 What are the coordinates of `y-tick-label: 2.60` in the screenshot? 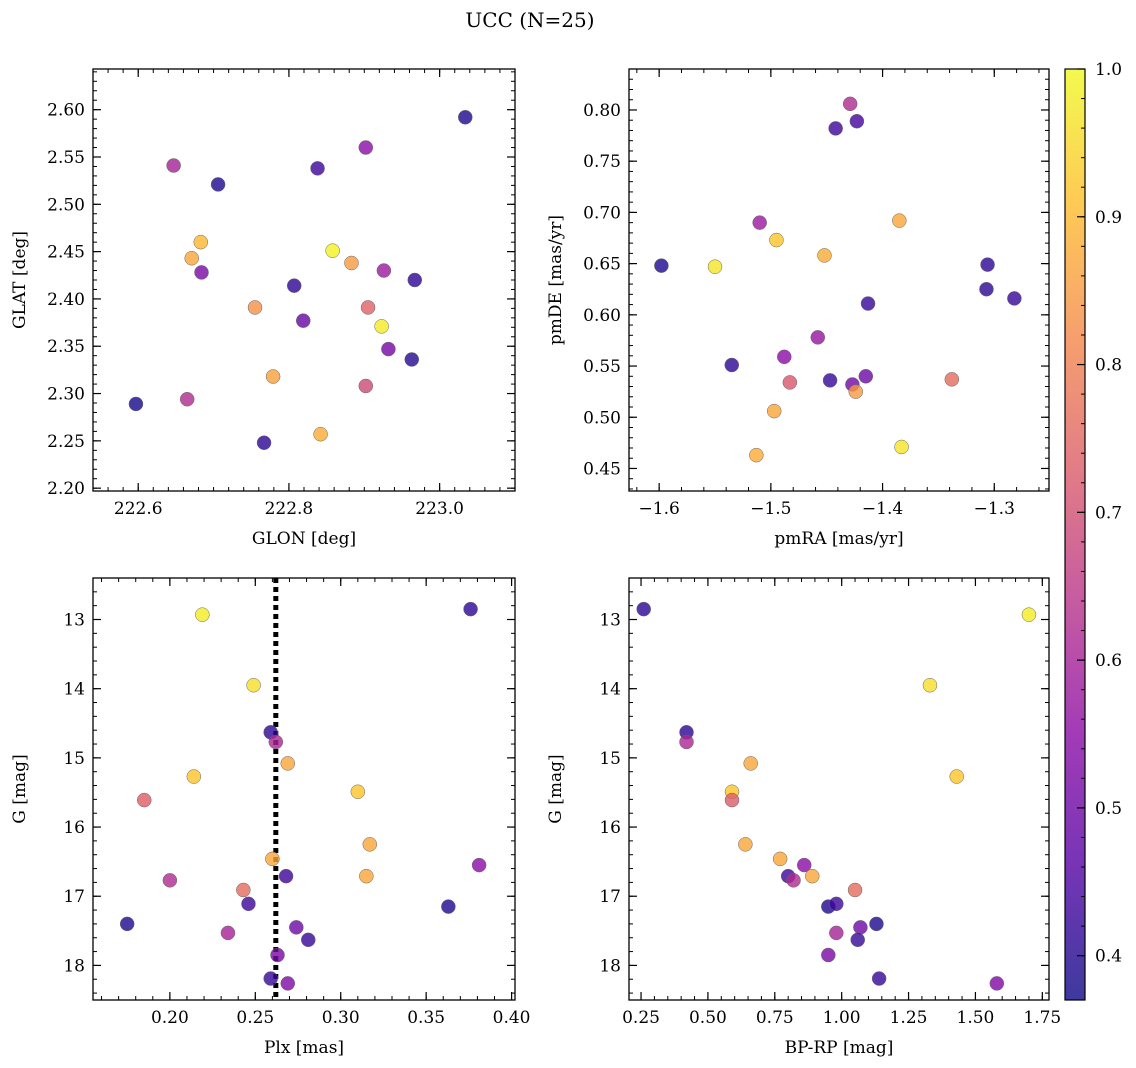 It's located at (66, 111).